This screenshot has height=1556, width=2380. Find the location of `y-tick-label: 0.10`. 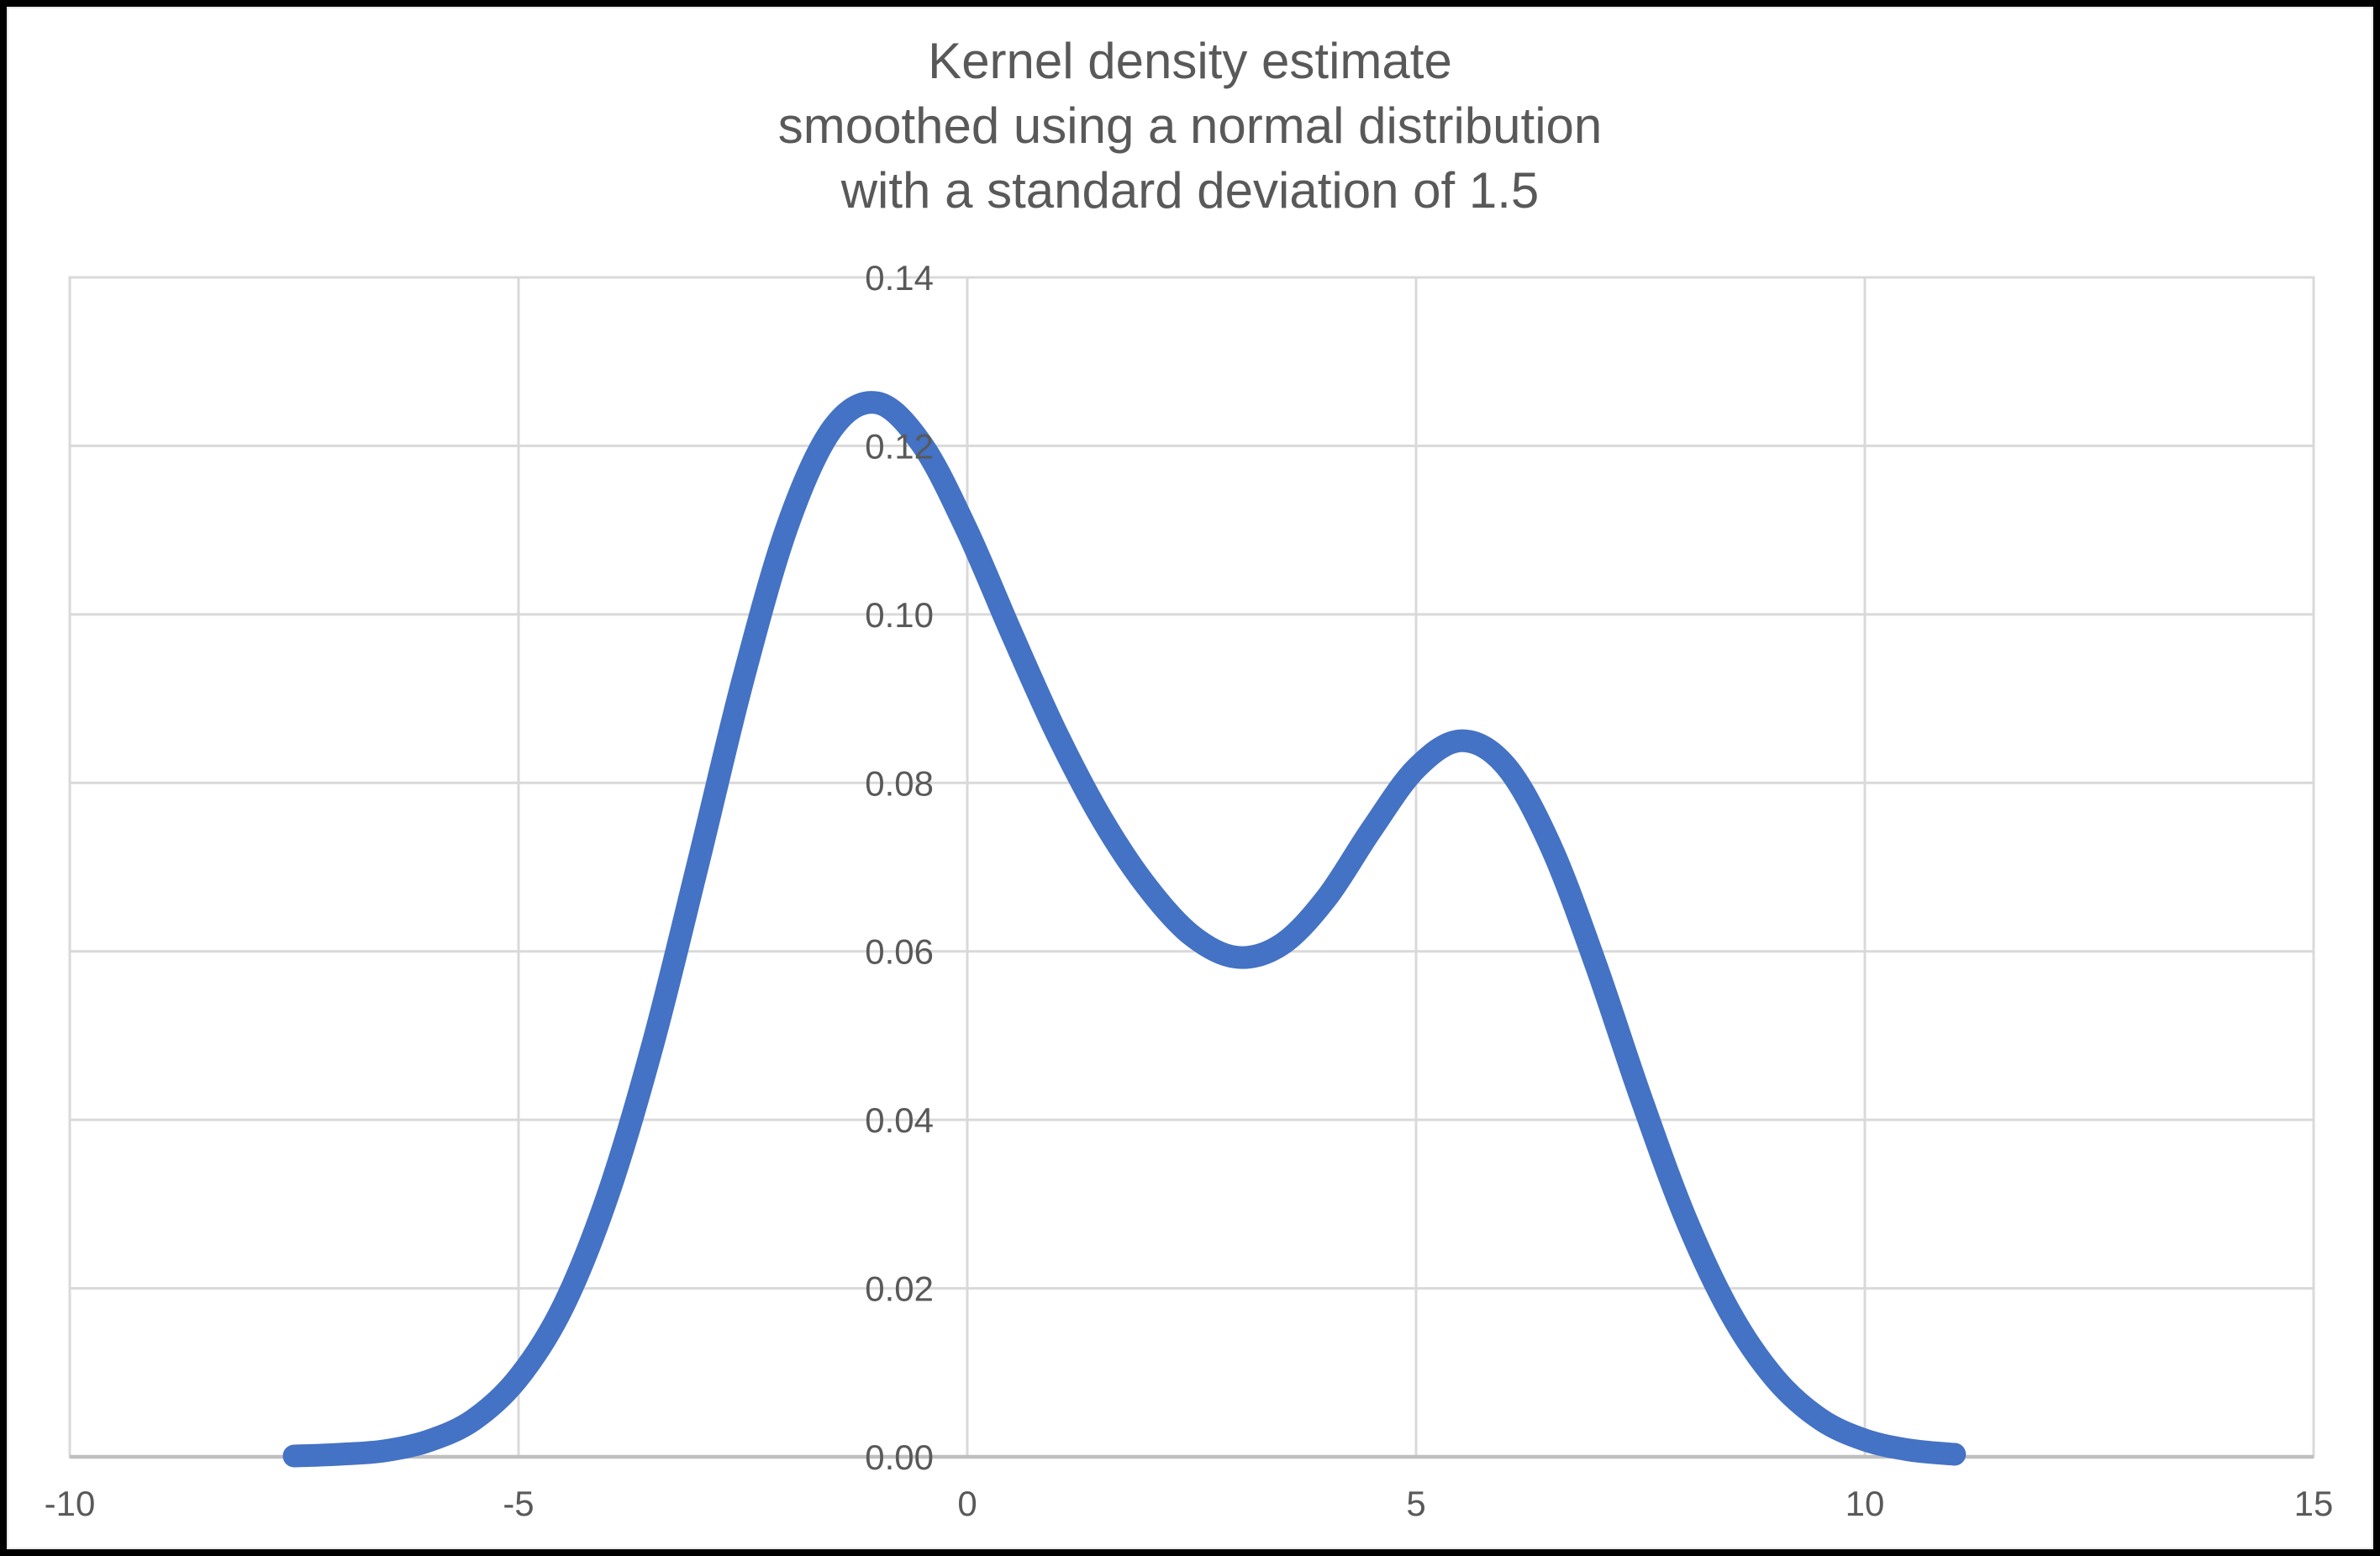

y-tick-label: 0.10 is located at coordinates (899, 615).